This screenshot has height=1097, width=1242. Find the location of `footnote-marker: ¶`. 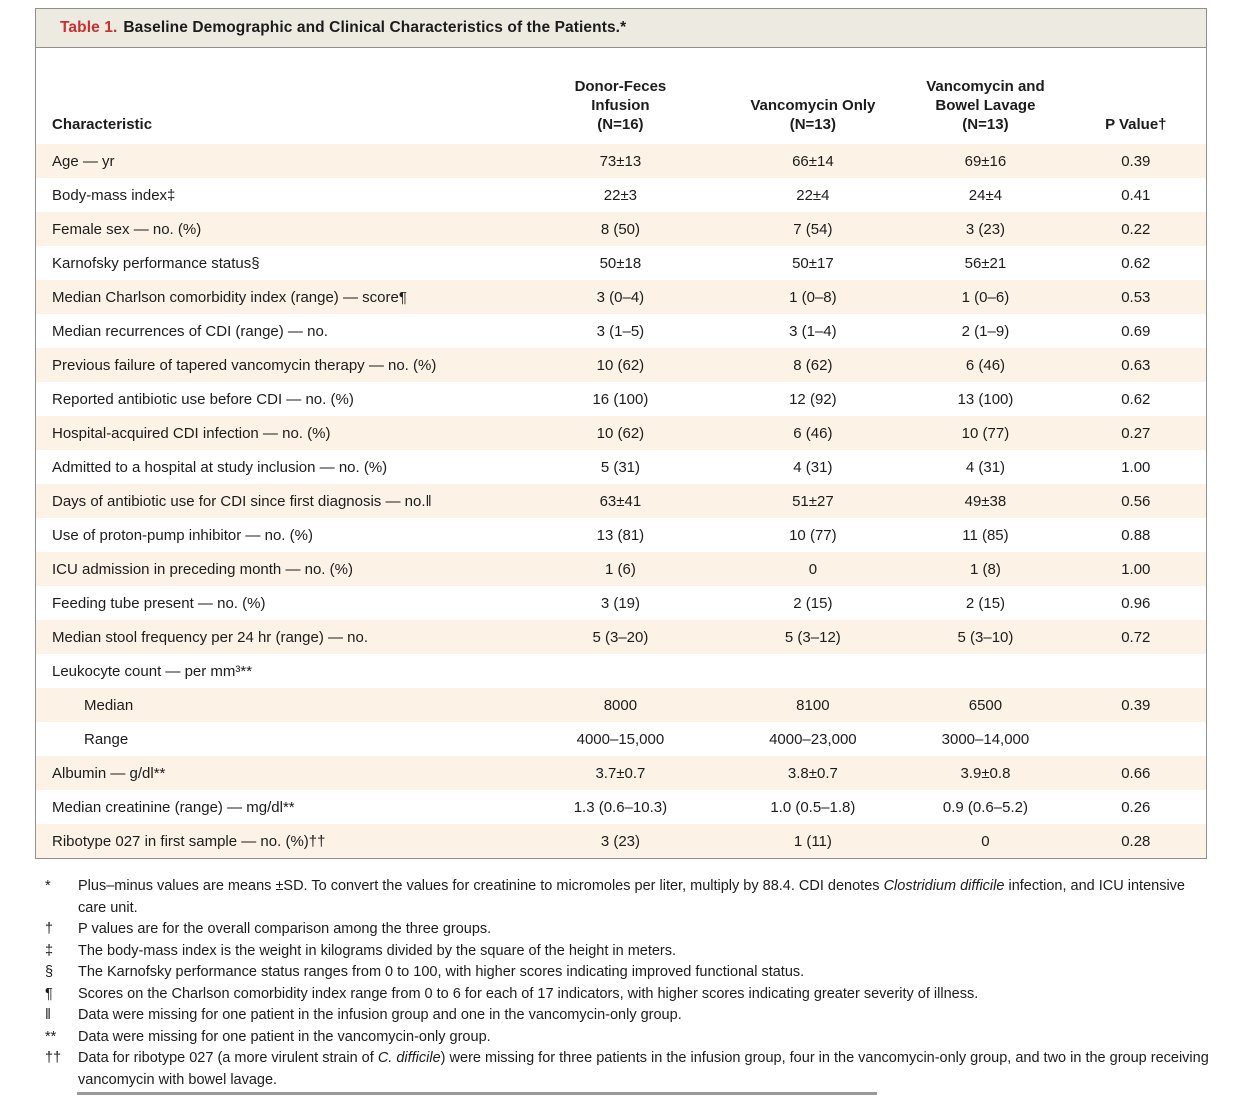

footnote-marker: ¶ is located at coordinates (49, 993).